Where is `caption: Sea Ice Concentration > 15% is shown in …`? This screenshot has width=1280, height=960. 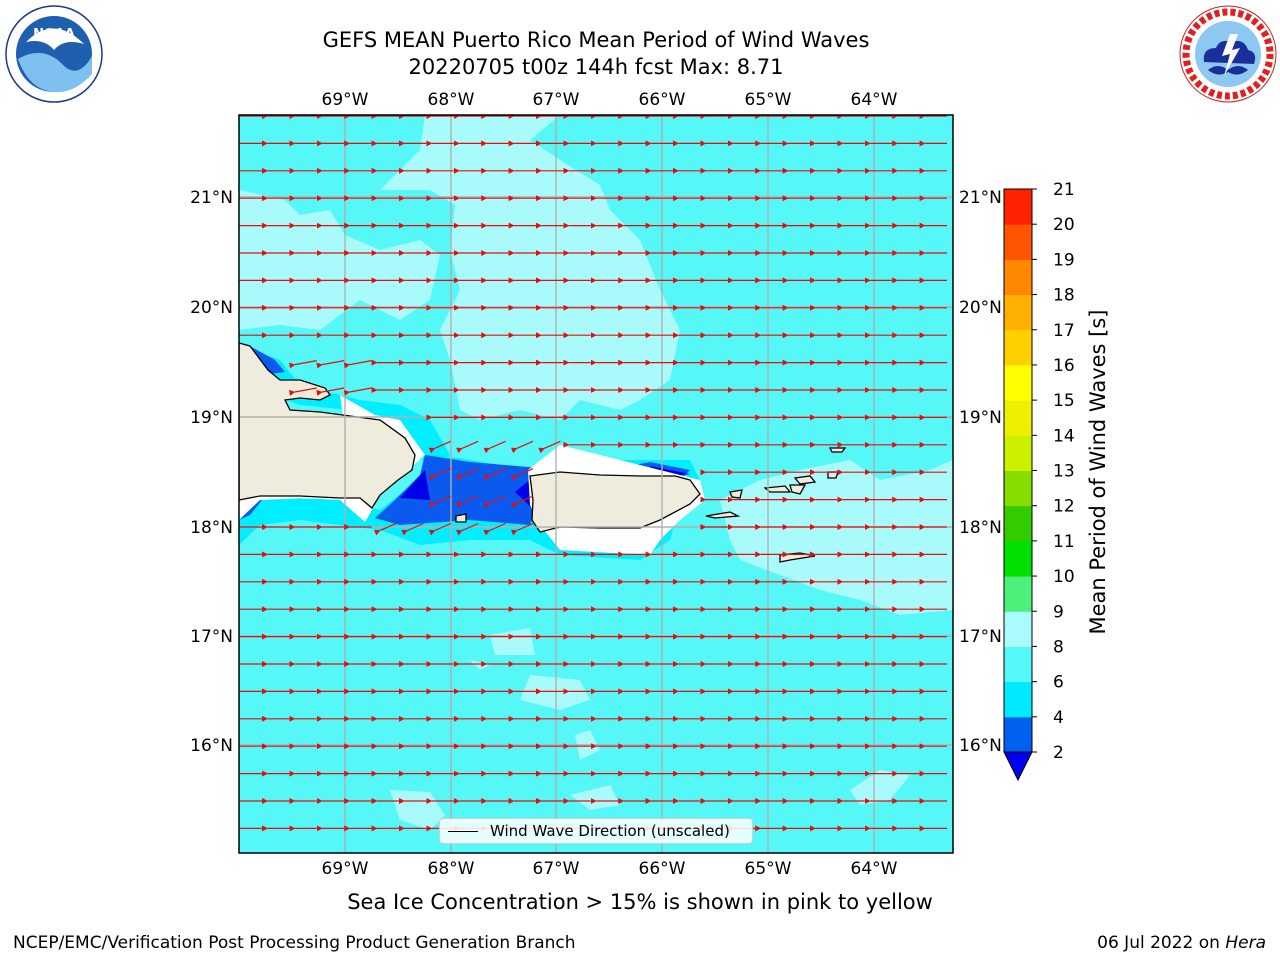
caption: Sea Ice Concentration > 15% is shown in … is located at coordinates (640, 902).